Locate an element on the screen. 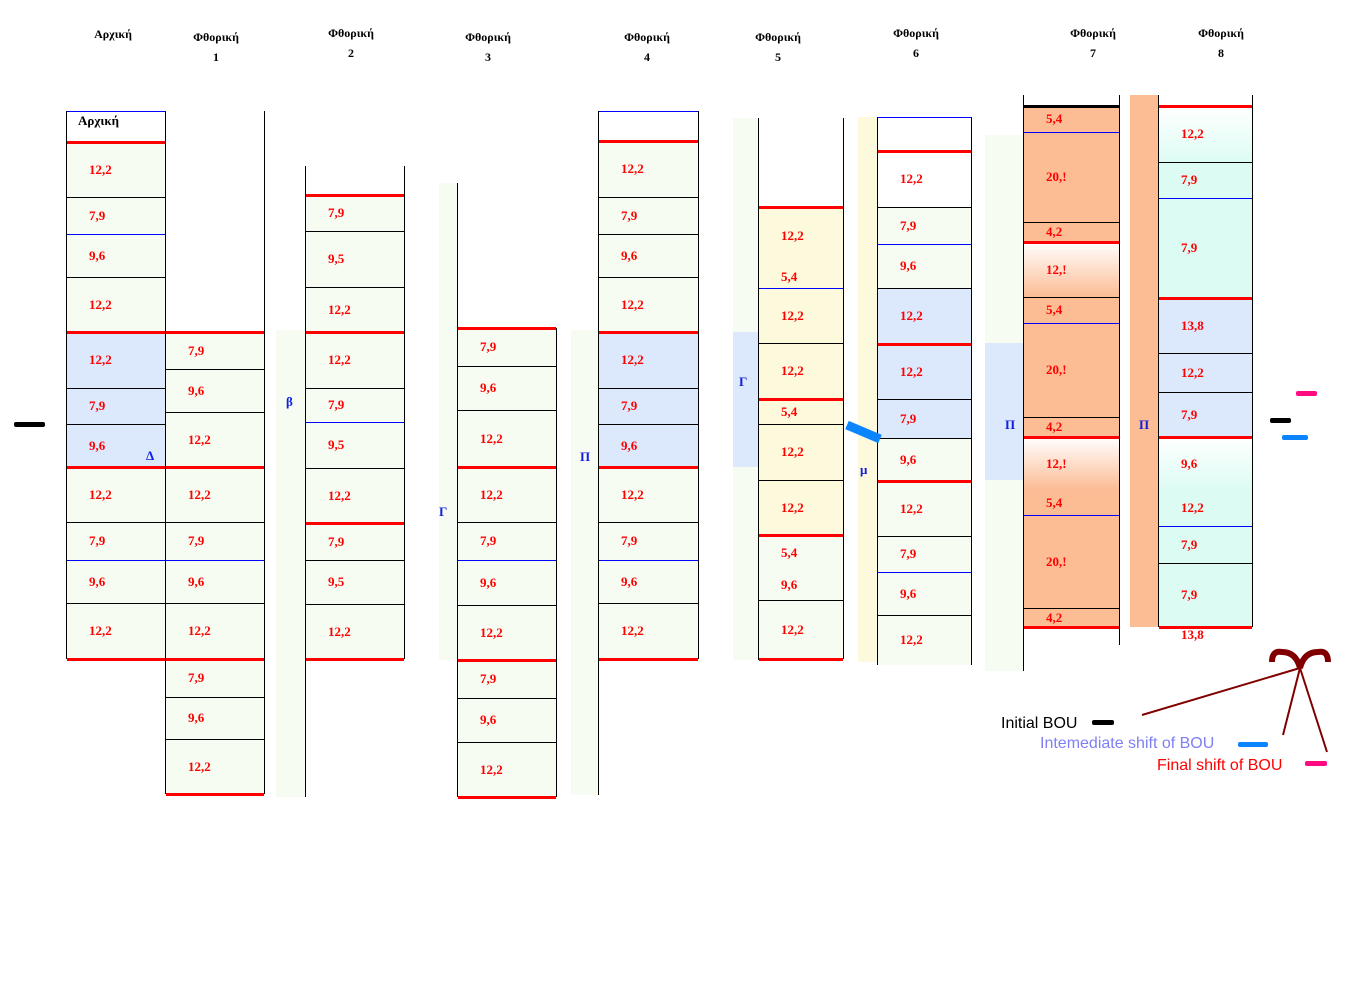 This screenshot has height=1000, width=1350. column-header-title: Αρχική is located at coordinates (113, 34).